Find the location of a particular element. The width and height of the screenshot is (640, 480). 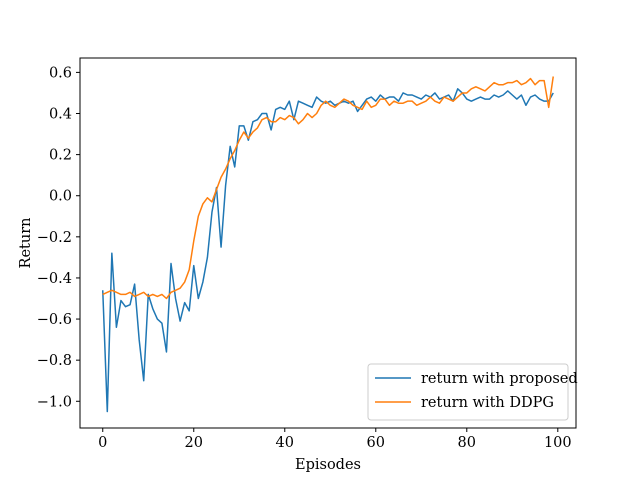

y-tick-label: −0.8 is located at coordinates (54, 361).